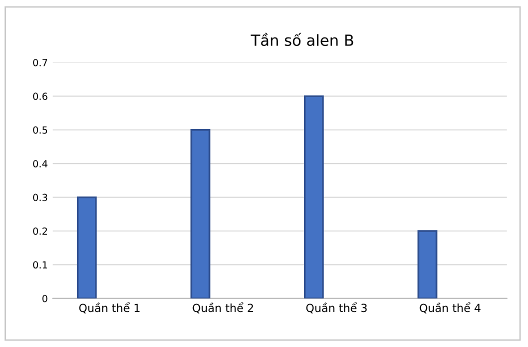 The image size is (528, 347). What do you see at coordinates (109, 308) in the screenshot?
I see `x-tick-label: Quần thể 1` at bounding box center [109, 308].